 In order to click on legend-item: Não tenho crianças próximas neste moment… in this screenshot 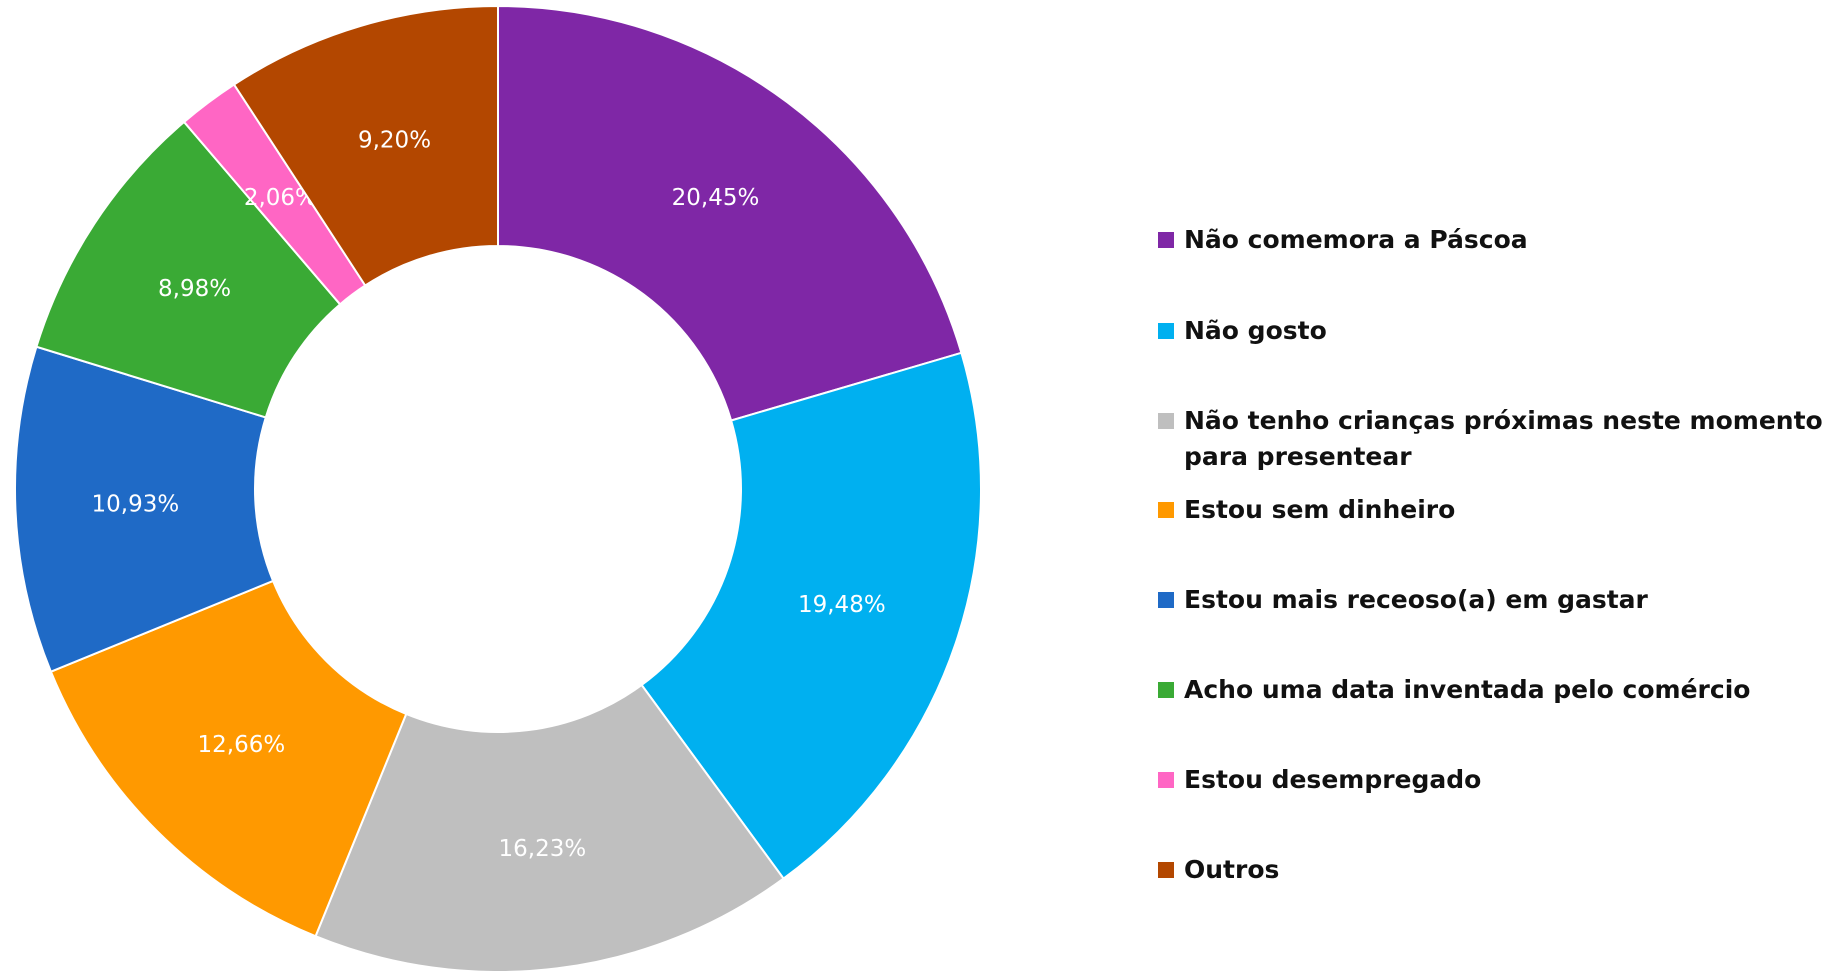, I will do `click(1498, 439)`.